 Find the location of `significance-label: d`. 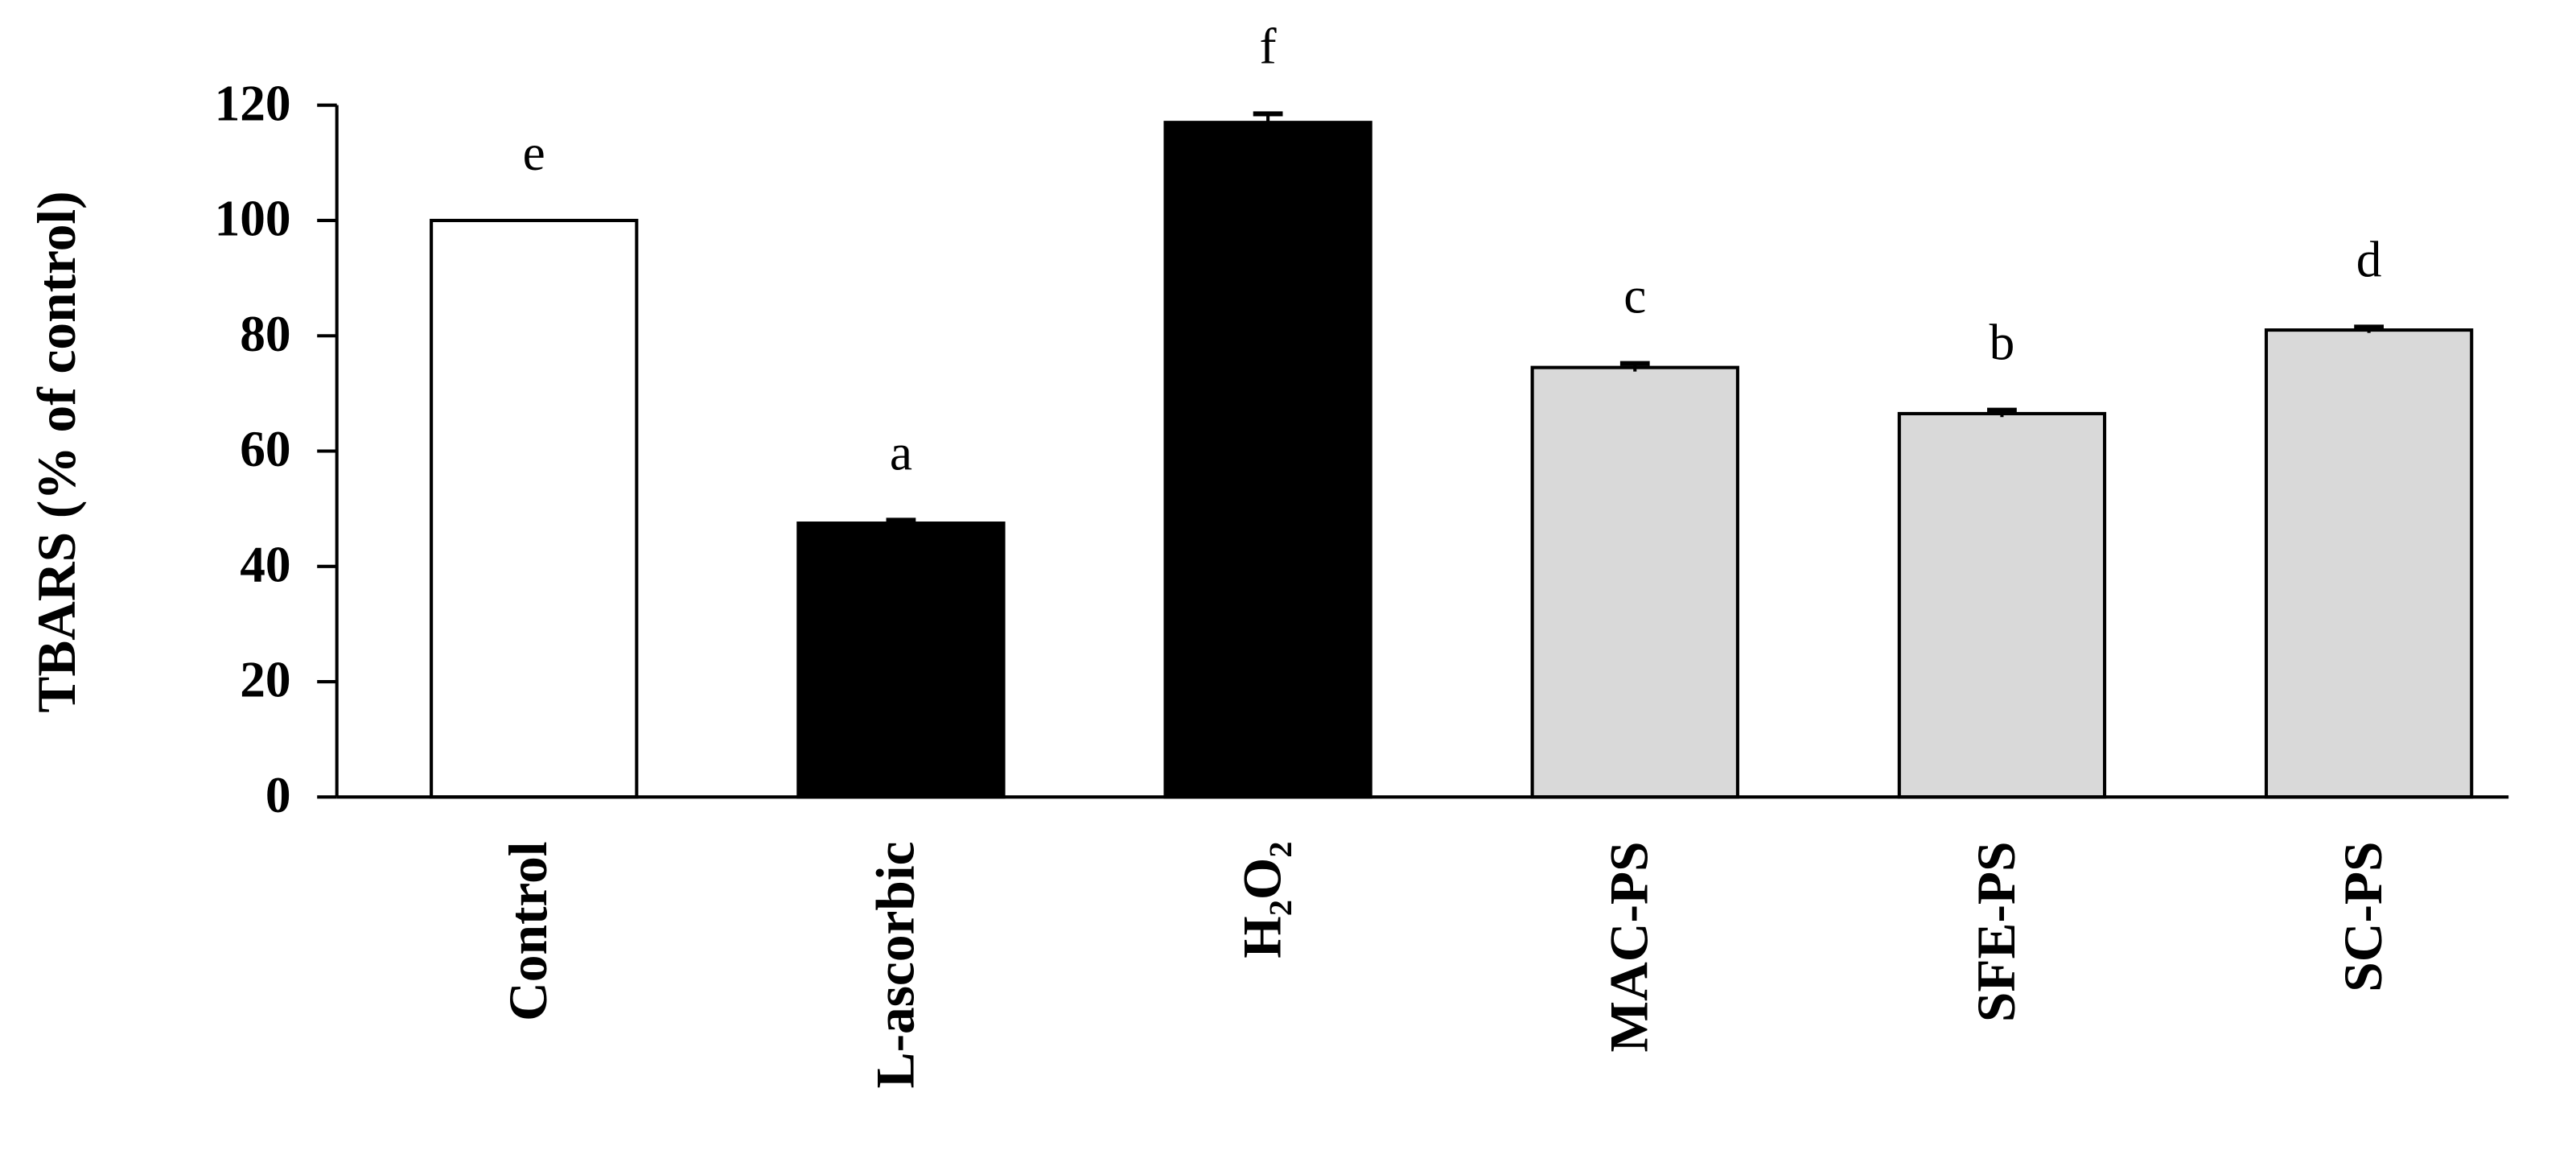

significance-label: d is located at coordinates (2369, 259).